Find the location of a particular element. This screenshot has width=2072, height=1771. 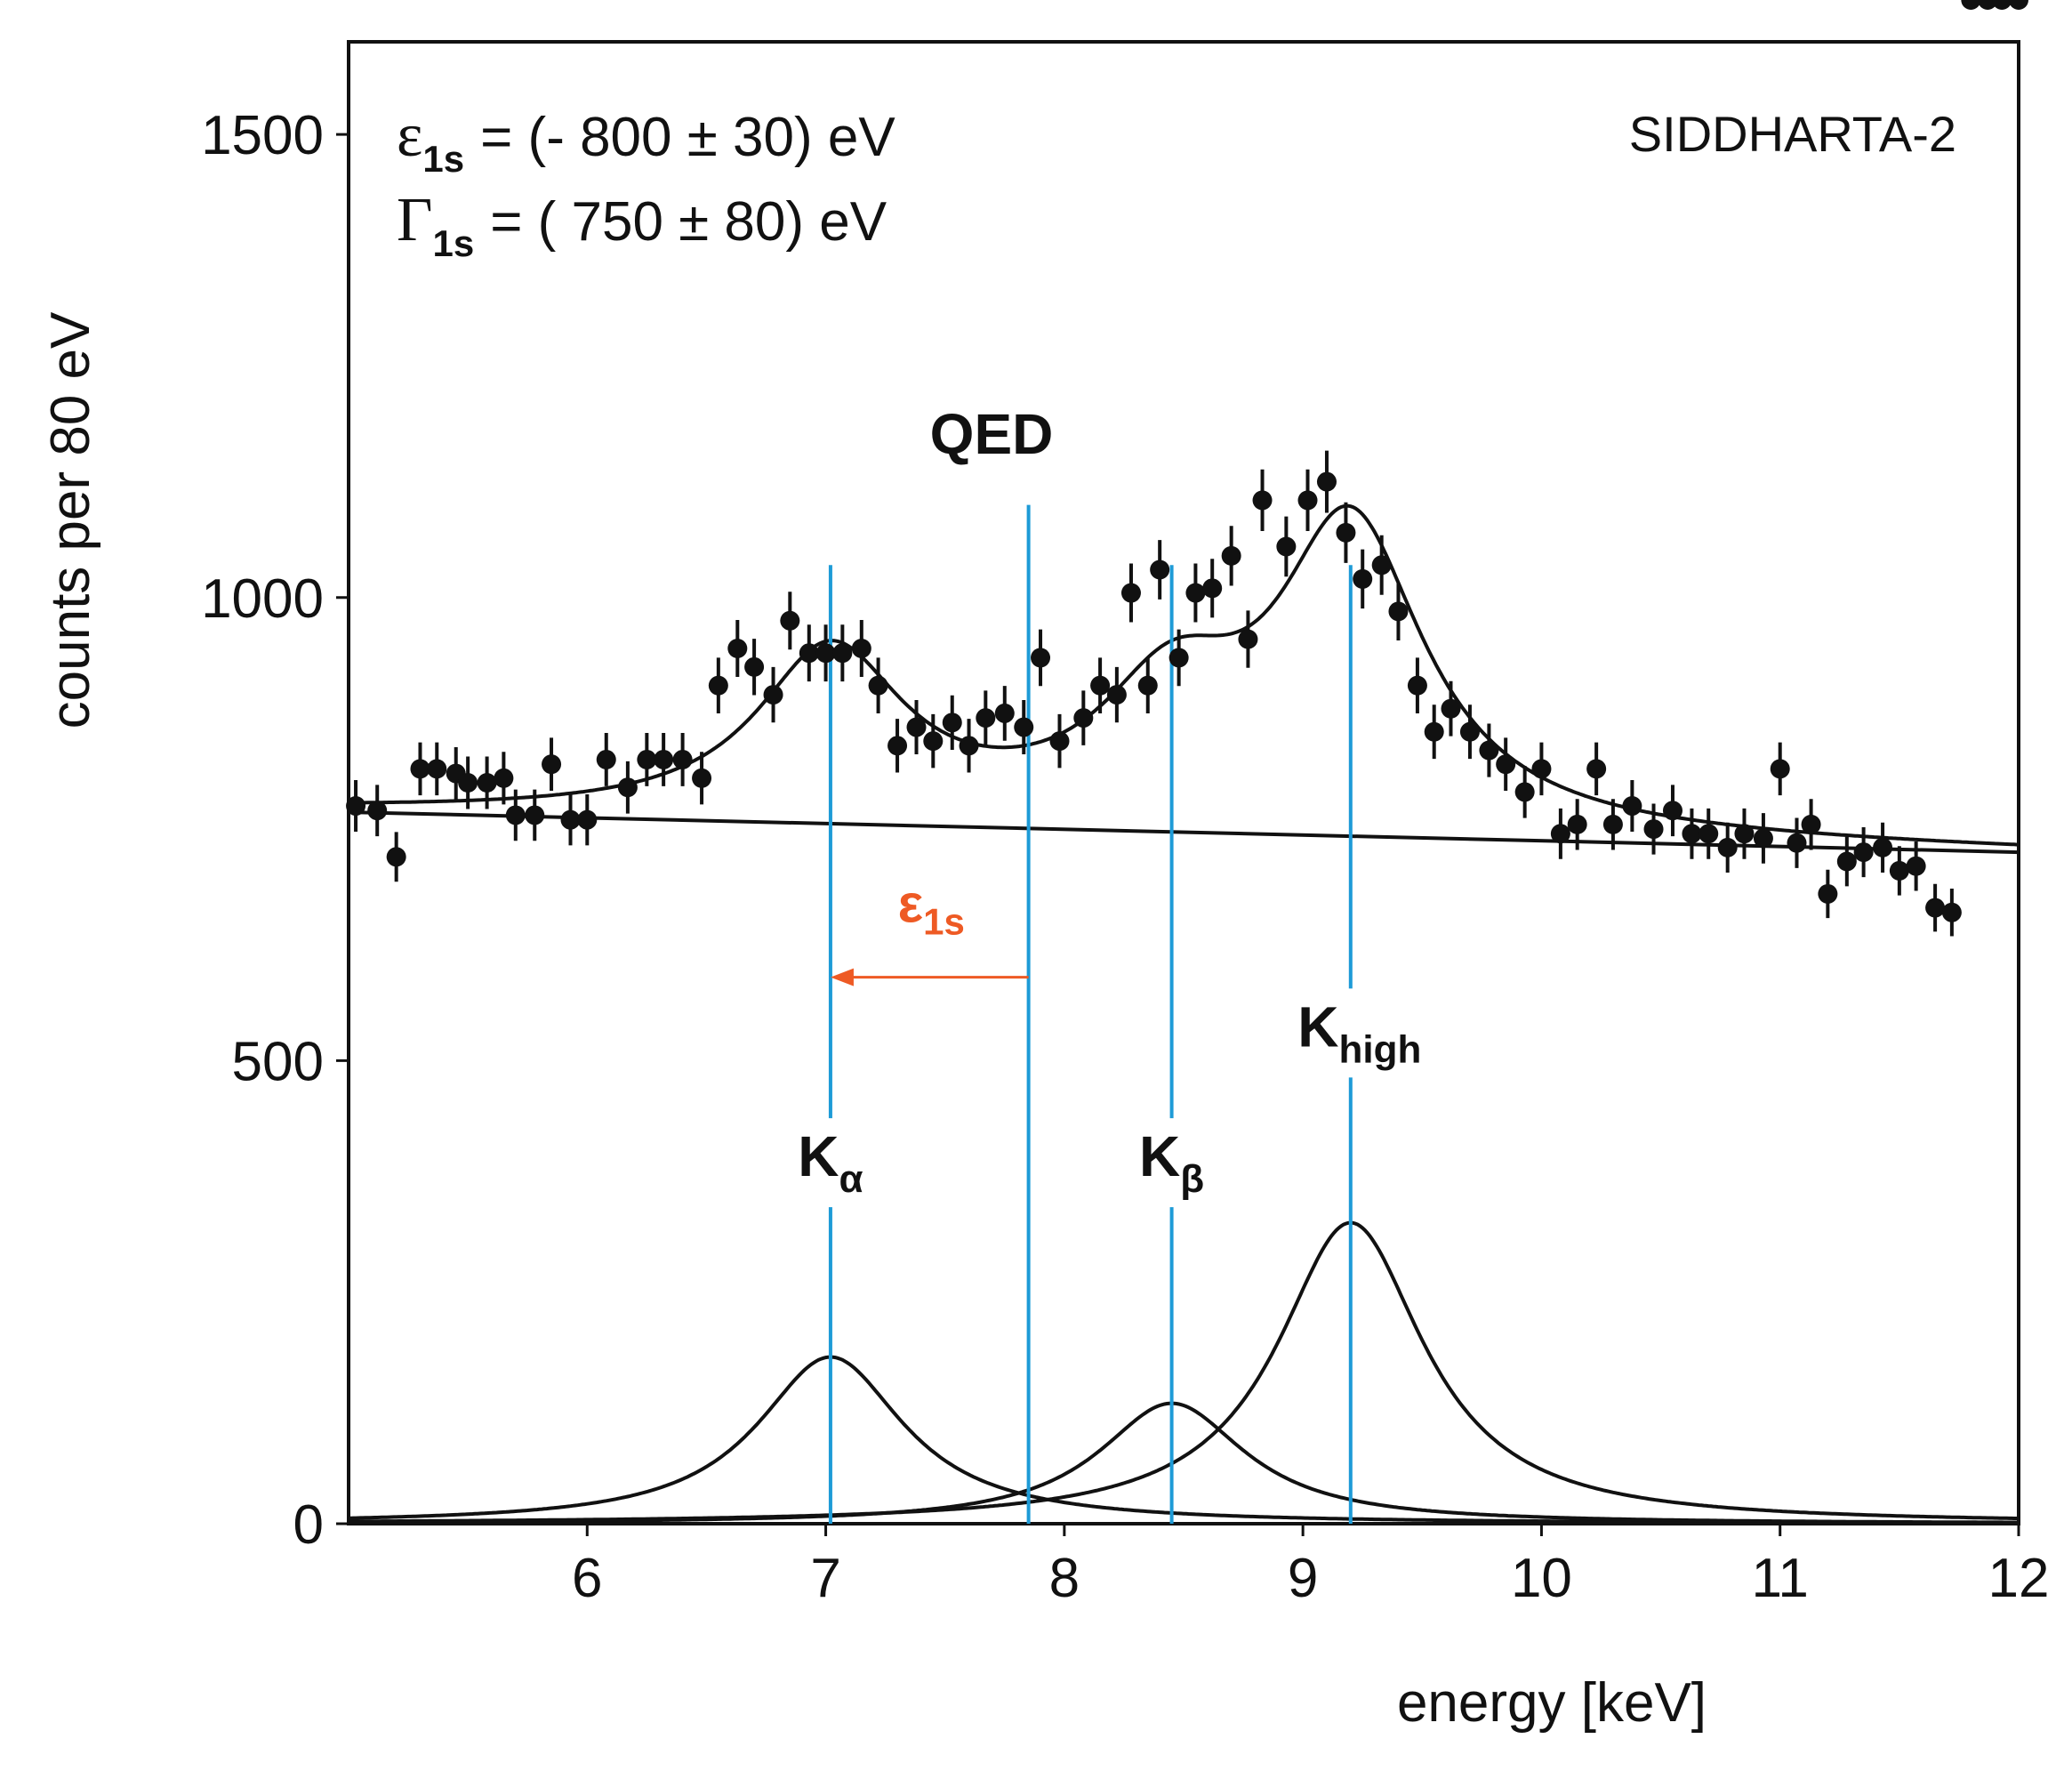

x-tick-label: 10 is located at coordinates (1541, 1578).